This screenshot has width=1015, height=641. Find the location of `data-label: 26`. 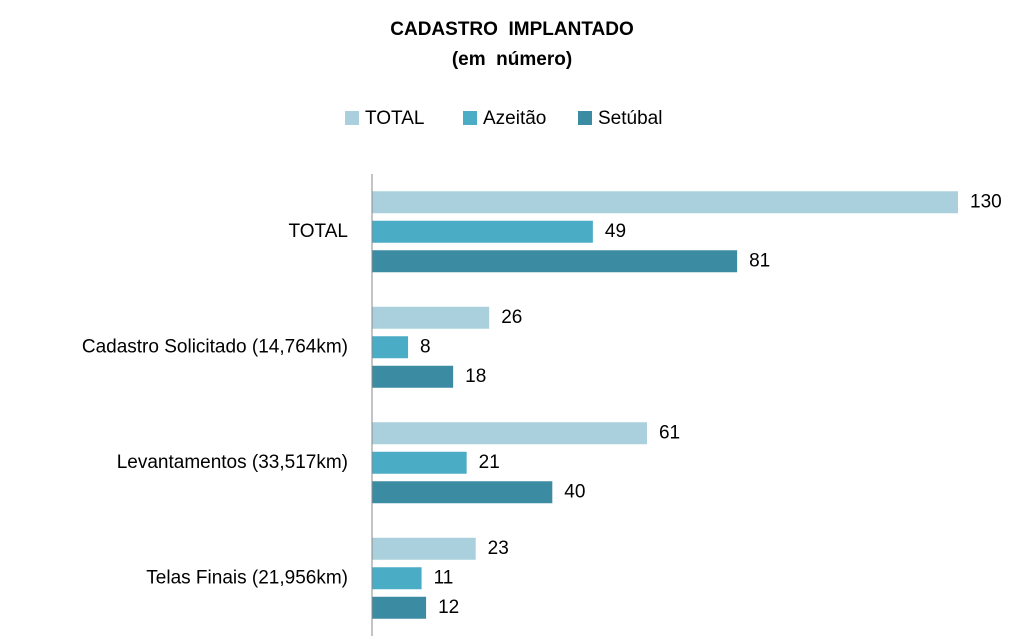

data-label: 26 is located at coordinates (511, 317).